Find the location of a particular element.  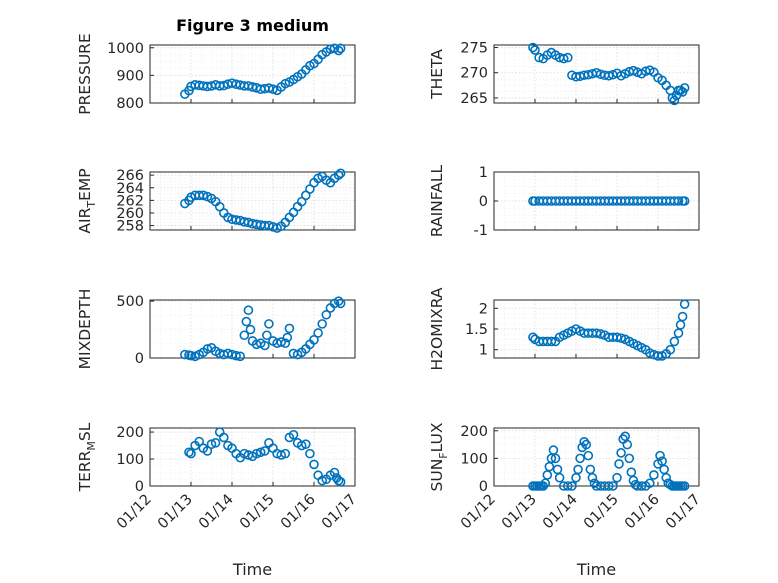

y-axis-label-main: H2OMIXRA is located at coordinates (437, 328).